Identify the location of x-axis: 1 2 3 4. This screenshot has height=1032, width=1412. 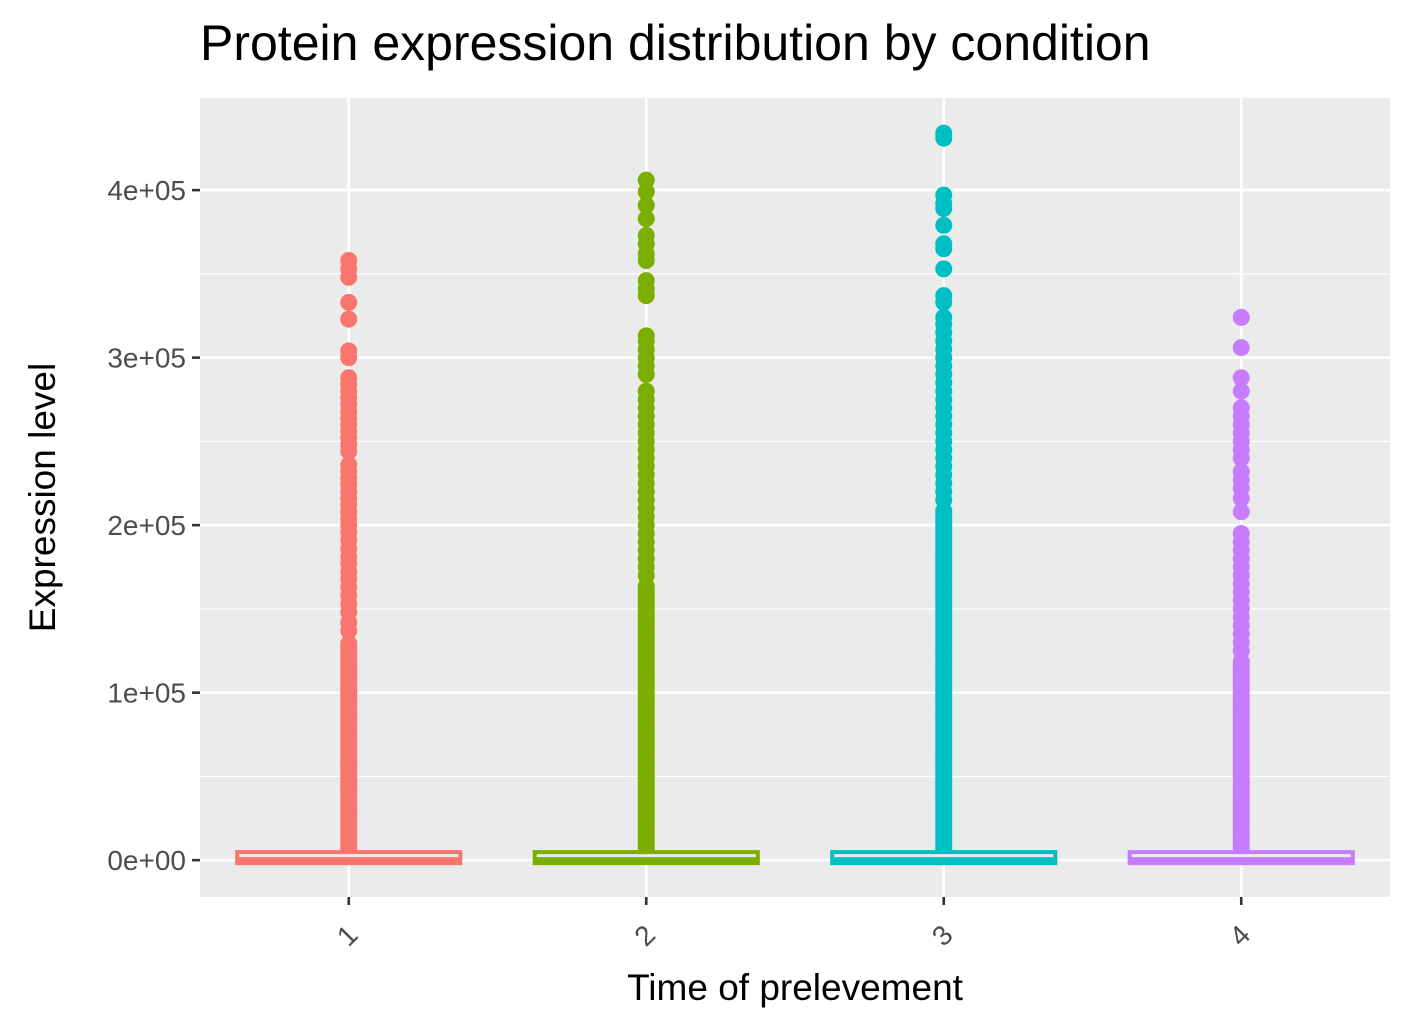
(793, 924).